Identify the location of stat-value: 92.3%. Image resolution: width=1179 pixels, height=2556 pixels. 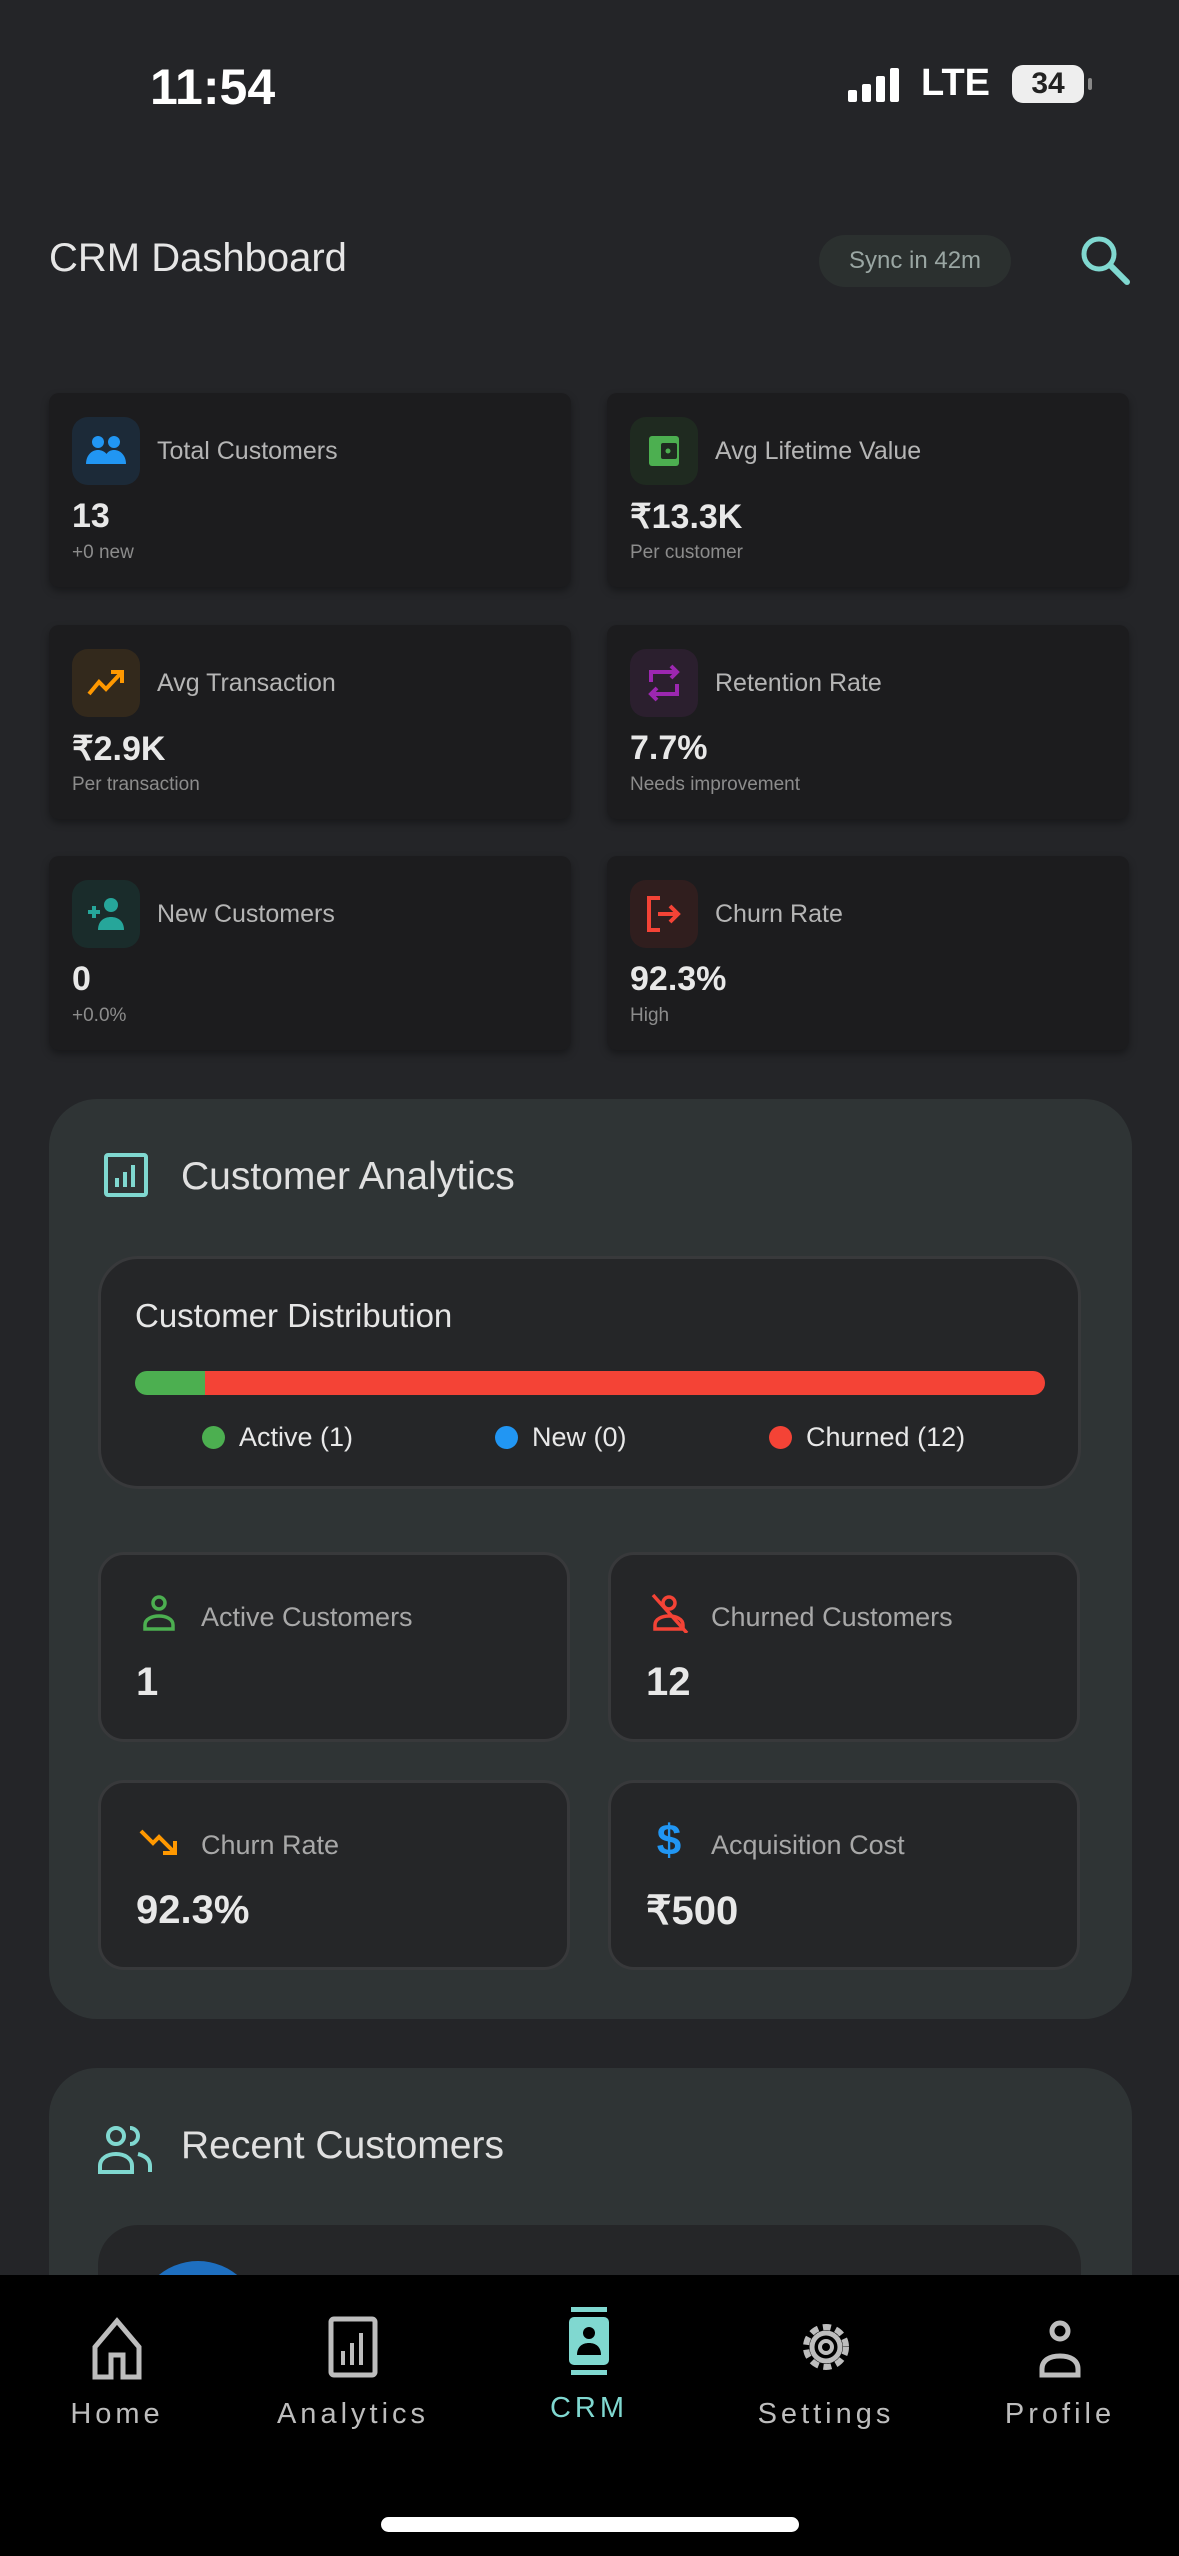
(678, 979).